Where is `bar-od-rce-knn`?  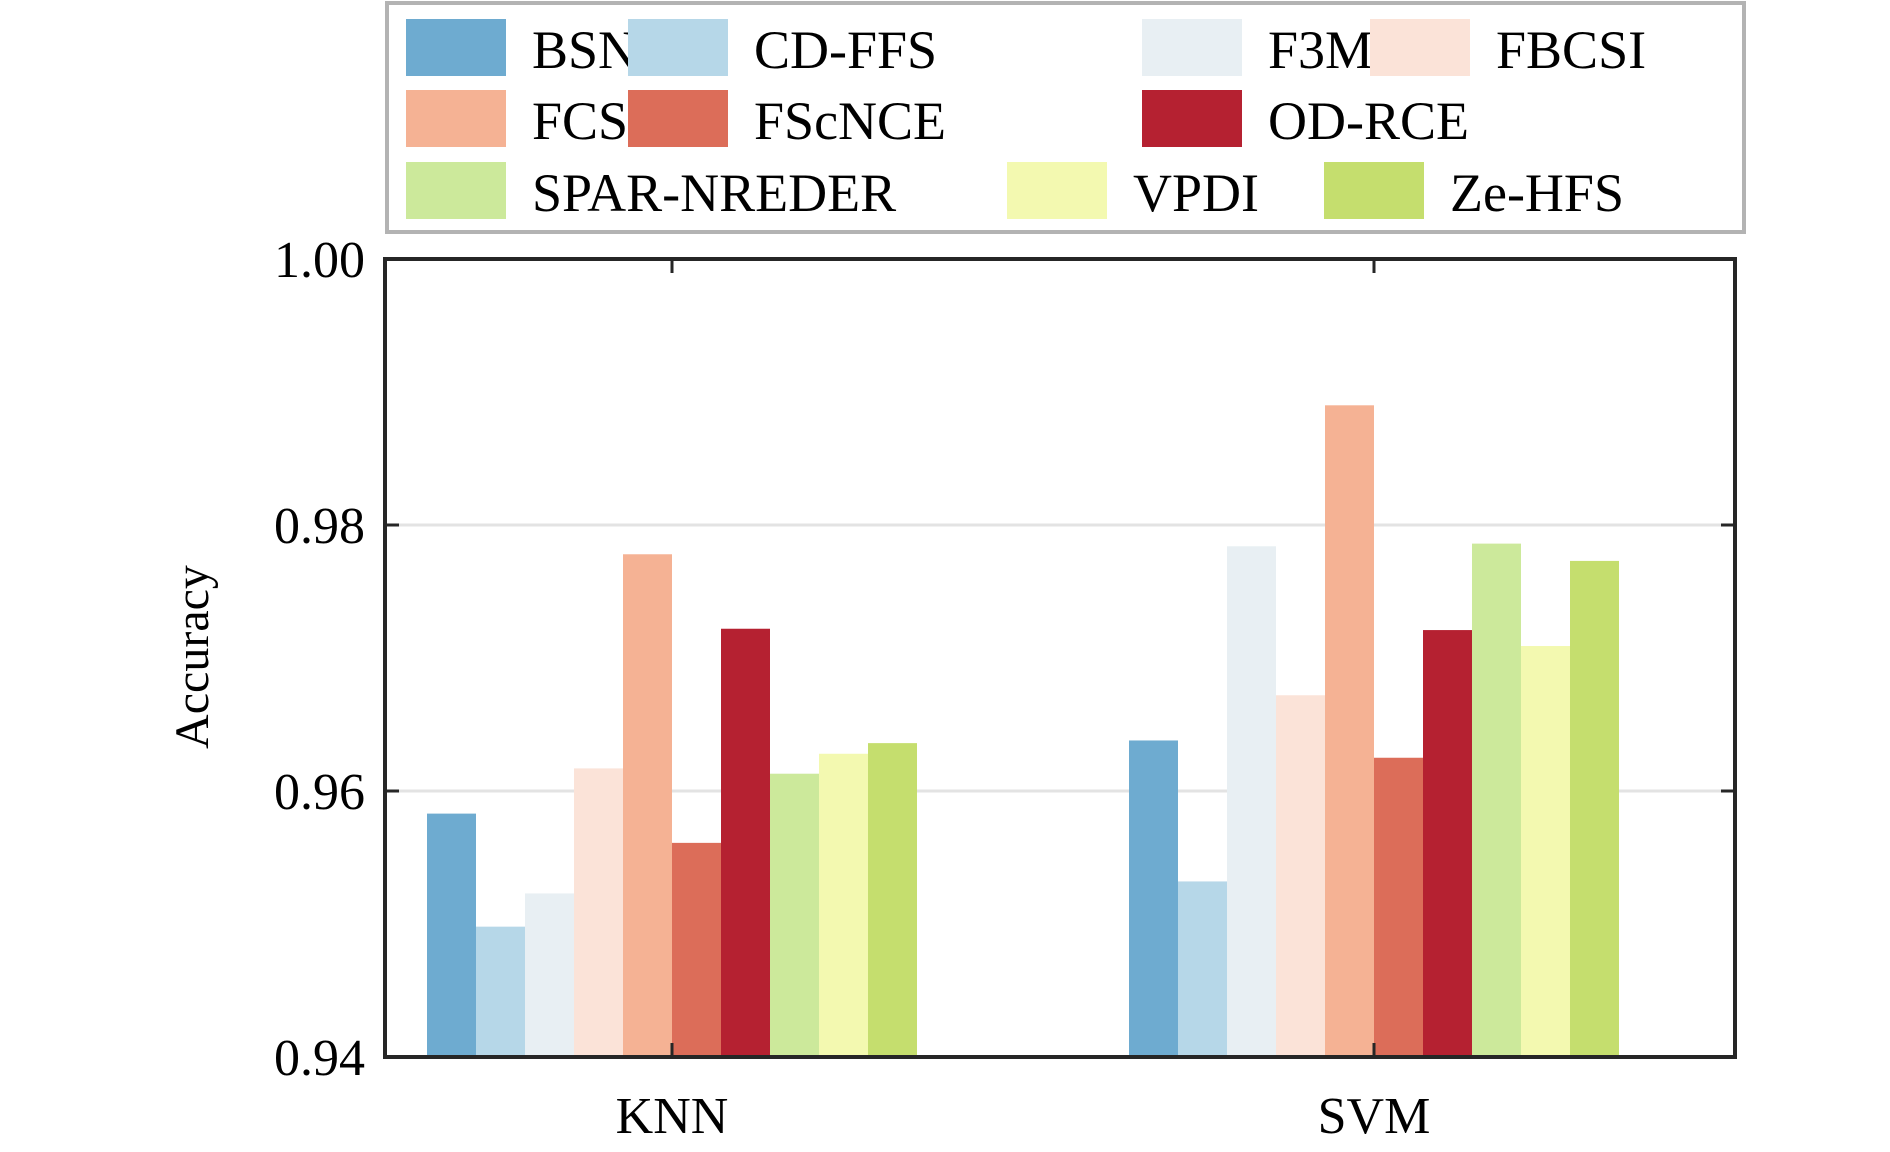 bar-od-rce-knn is located at coordinates (745, 842).